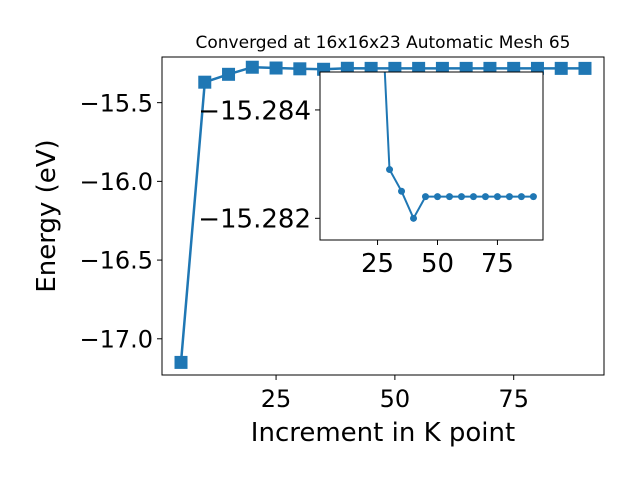 This screenshot has height=480, width=640. I want to click on y-axis-label: Energy (eV), so click(47, 215).